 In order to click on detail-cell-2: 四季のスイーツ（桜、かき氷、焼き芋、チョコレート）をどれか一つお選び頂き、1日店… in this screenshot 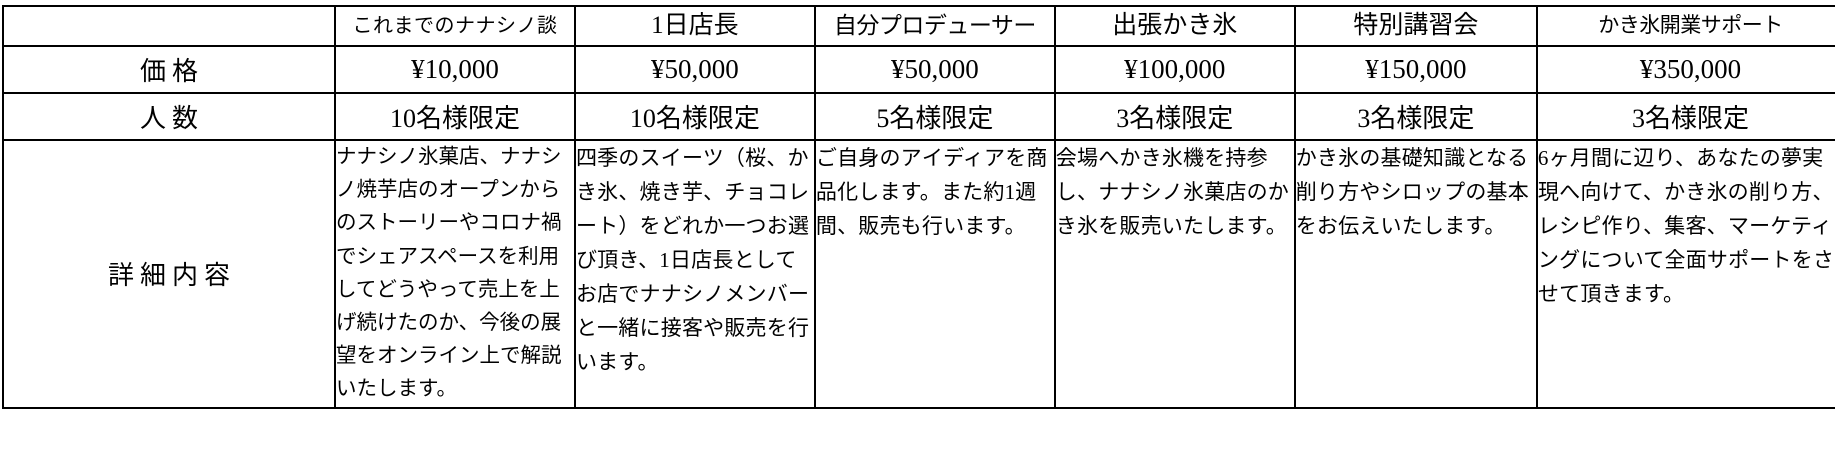, I will do `click(694, 274)`.